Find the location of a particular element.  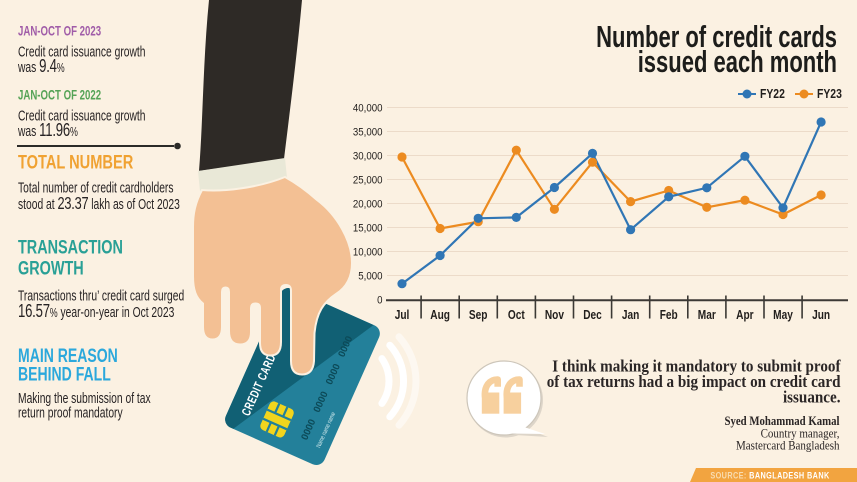

svg-text: was 9.4% is located at coordinates (41, 66).